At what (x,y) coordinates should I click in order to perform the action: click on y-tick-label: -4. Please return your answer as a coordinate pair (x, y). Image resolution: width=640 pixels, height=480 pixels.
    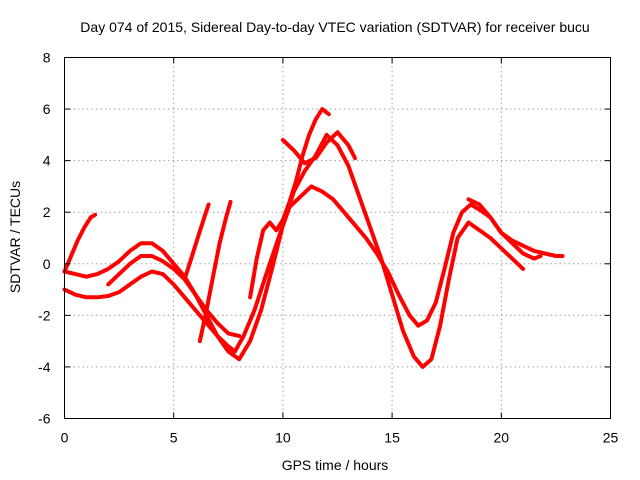
    Looking at the image, I should click on (44, 367).